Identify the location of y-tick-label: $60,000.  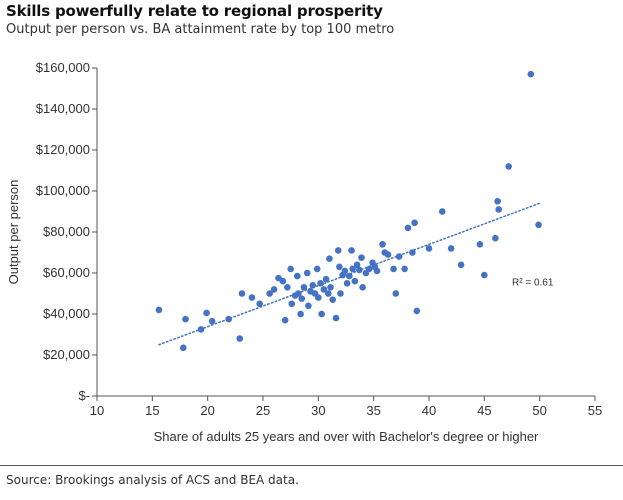
(66, 272).